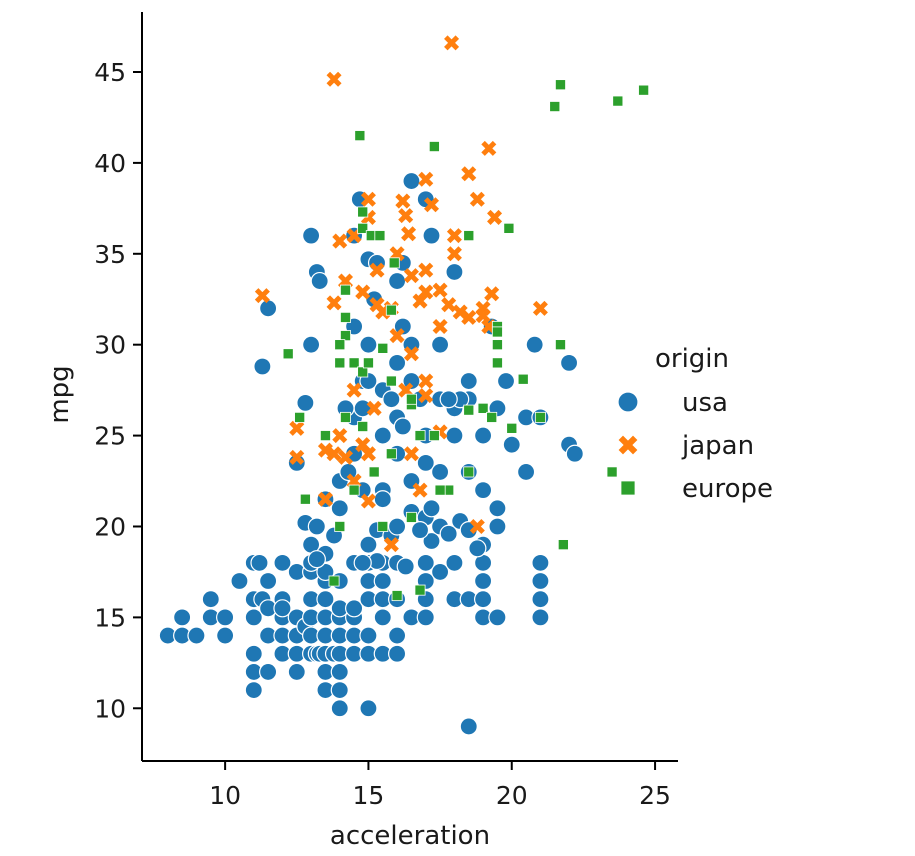 The image size is (915, 856). What do you see at coordinates (410, 836) in the screenshot?
I see `x-axis-label: acceleration` at bounding box center [410, 836].